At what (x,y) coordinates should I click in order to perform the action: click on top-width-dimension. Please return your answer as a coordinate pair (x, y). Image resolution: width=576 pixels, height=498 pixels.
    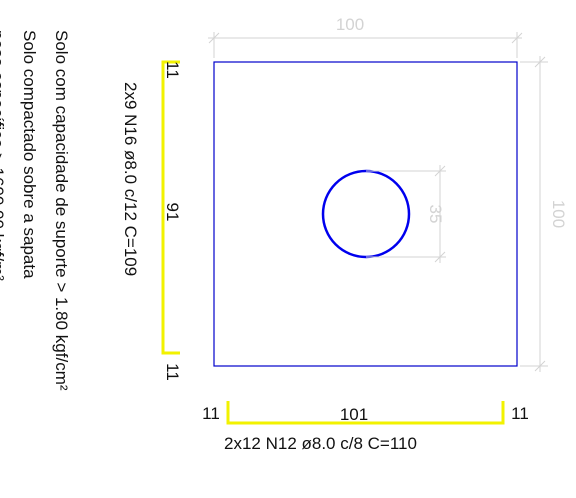
    Looking at the image, I should click on (365, 45).